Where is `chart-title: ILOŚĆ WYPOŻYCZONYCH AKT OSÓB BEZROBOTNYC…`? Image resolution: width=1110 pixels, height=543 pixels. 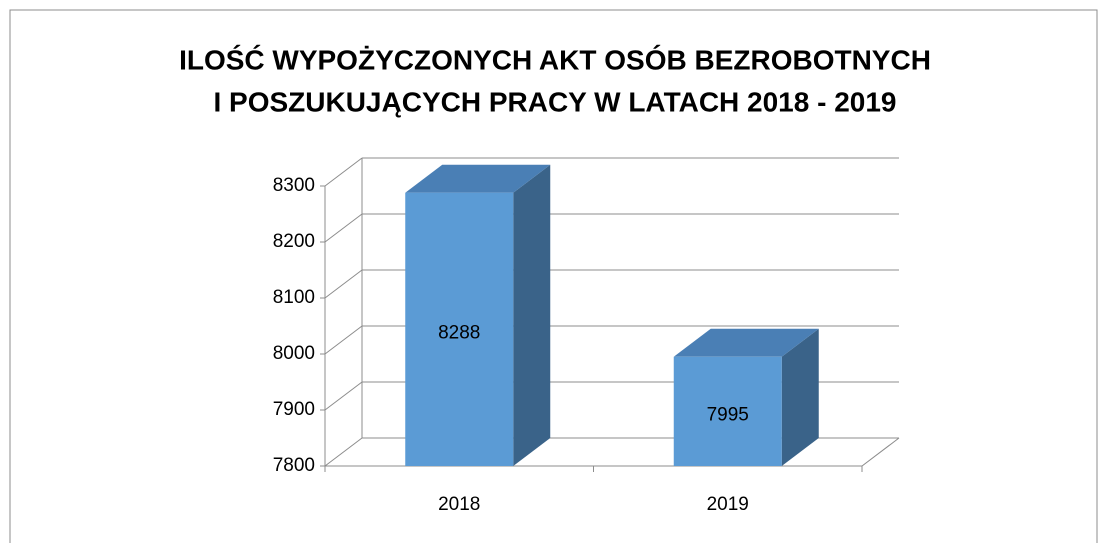
chart-title: ILOŚĆ WYPOŻYCZONYCH AKT OSÓB BEZROBOTNYC… is located at coordinates (555, 59).